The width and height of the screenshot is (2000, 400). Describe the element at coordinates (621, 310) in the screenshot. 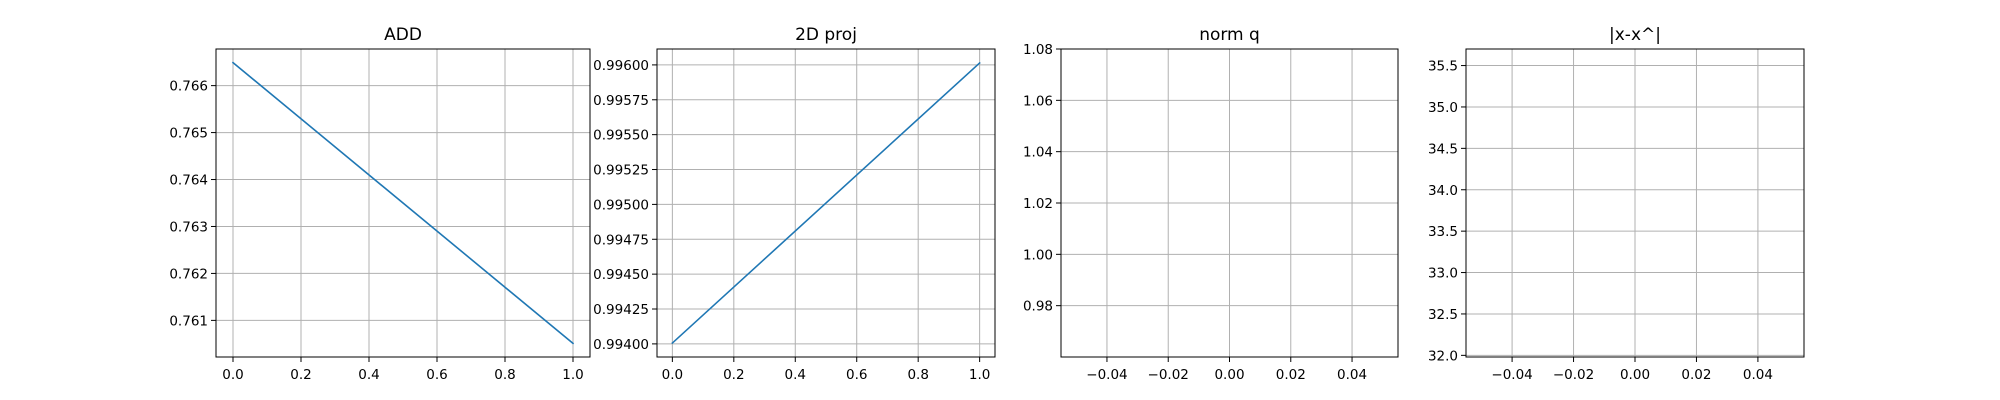

I see `y-tick-label: 0.99425` at that location.